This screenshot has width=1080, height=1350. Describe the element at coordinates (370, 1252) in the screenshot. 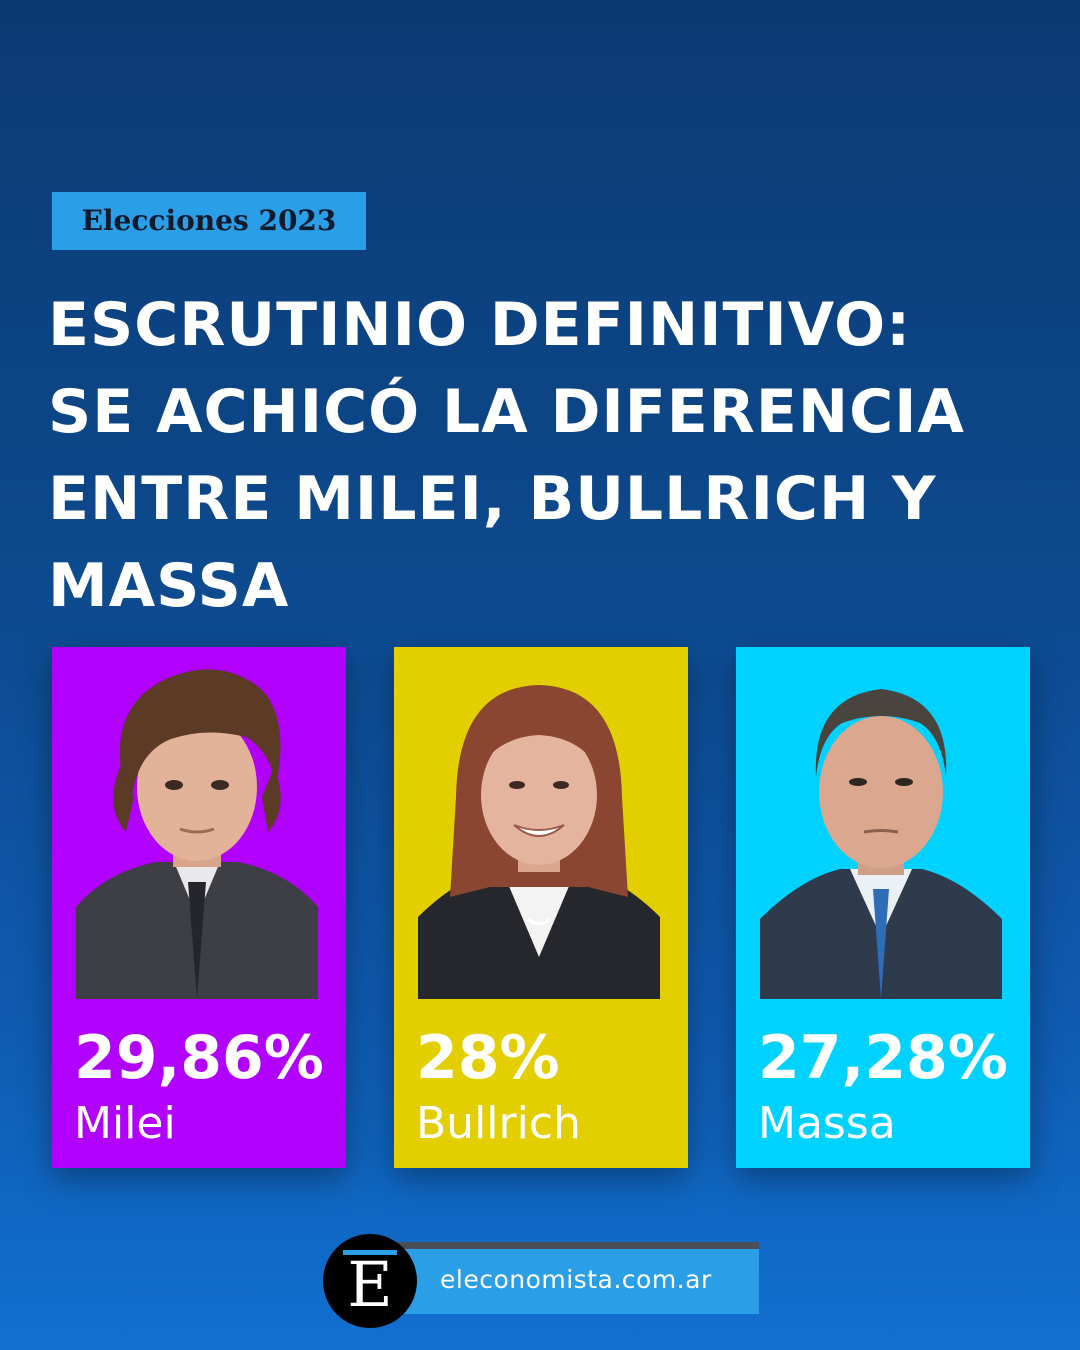

I see `logo-accent-bar` at that location.